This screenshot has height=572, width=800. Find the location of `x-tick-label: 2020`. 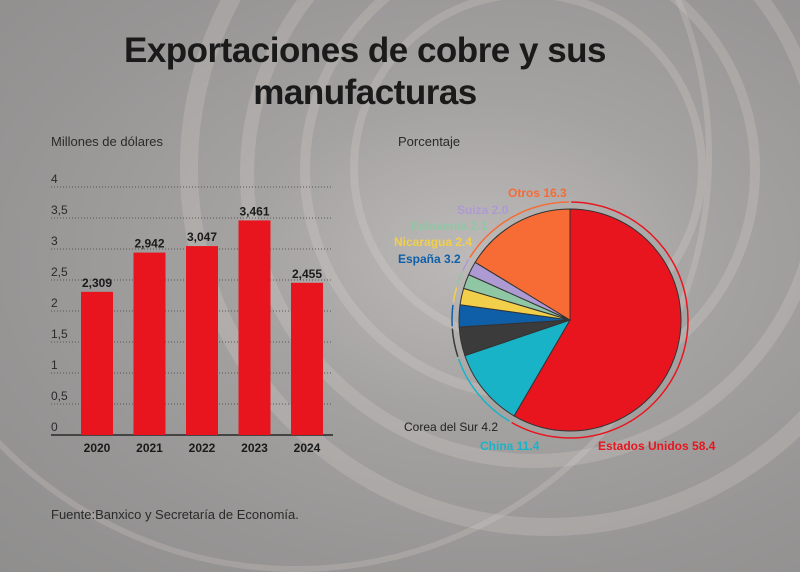

x-tick-label: 2020 is located at coordinates (97, 448).